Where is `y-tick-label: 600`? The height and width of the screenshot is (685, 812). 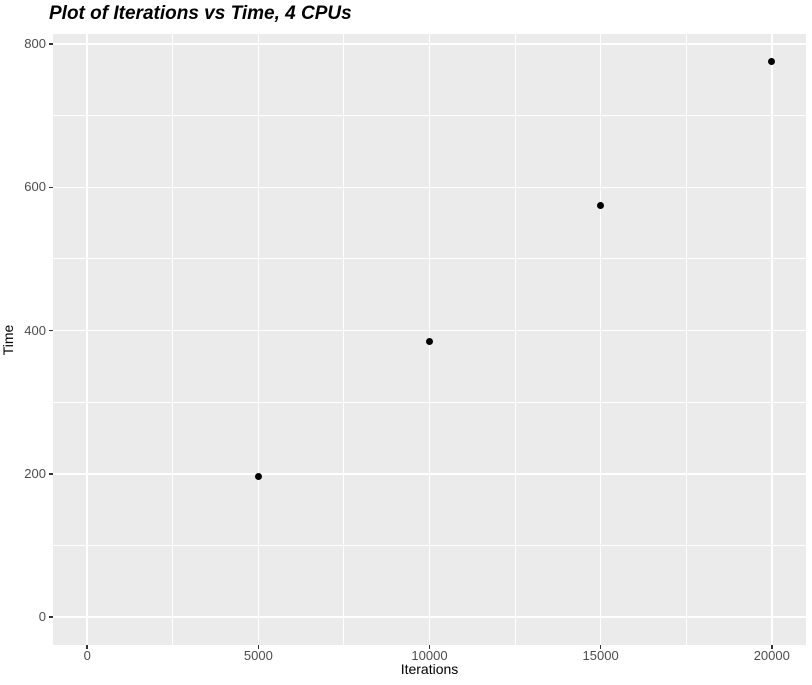 y-tick-label: 600 is located at coordinates (35, 187).